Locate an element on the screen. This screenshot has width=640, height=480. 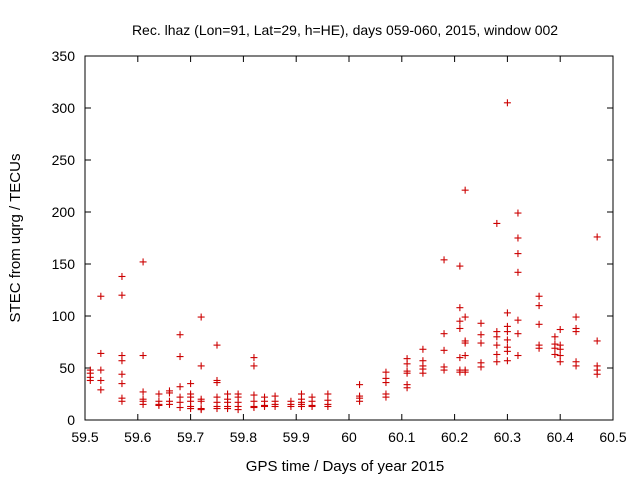
y-tick-label: 250 is located at coordinates (64, 160).